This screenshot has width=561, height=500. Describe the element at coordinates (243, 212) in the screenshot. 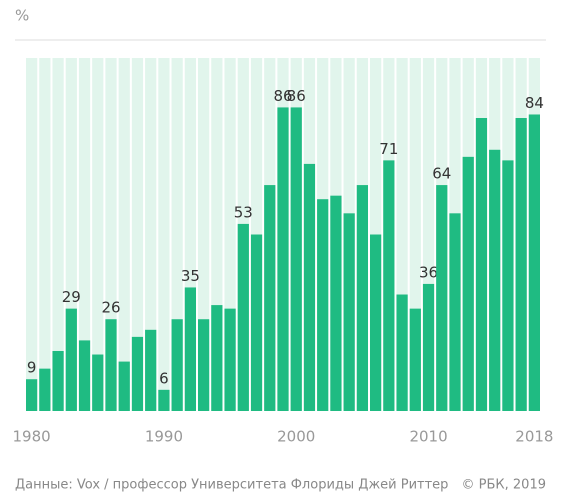

I see `value-label: 53` at that location.